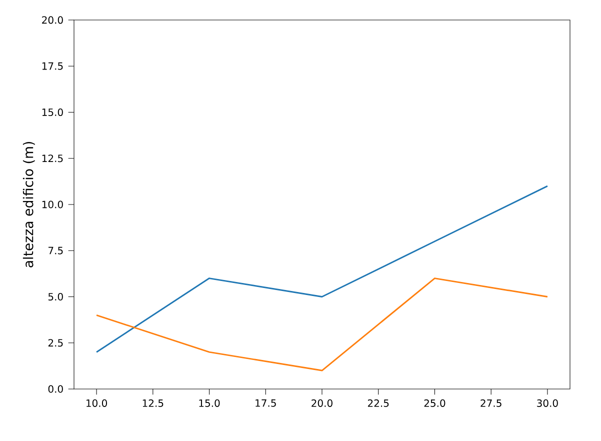 The width and height of the screenshot is (601, 441). What do you see at coordinates (55, 389) in the screenshot?
I see `y-tick-label: 0.0` at bounding box center [55, 389].